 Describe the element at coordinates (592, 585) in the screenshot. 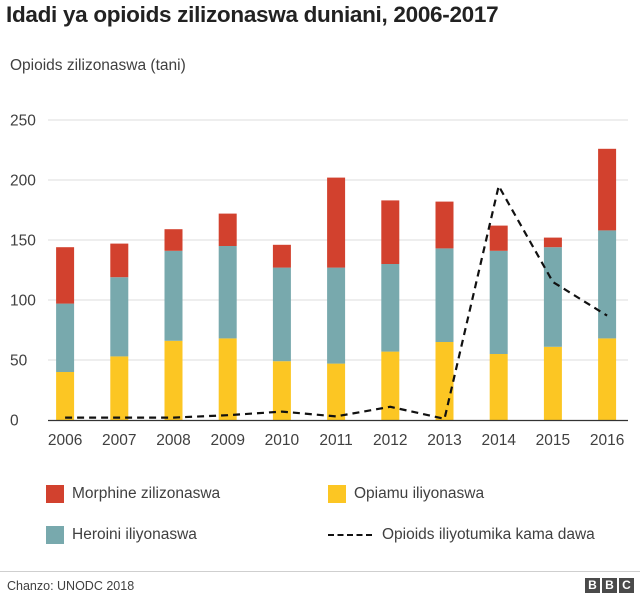

I see `bbc-logo-letter-1: B` at that location.